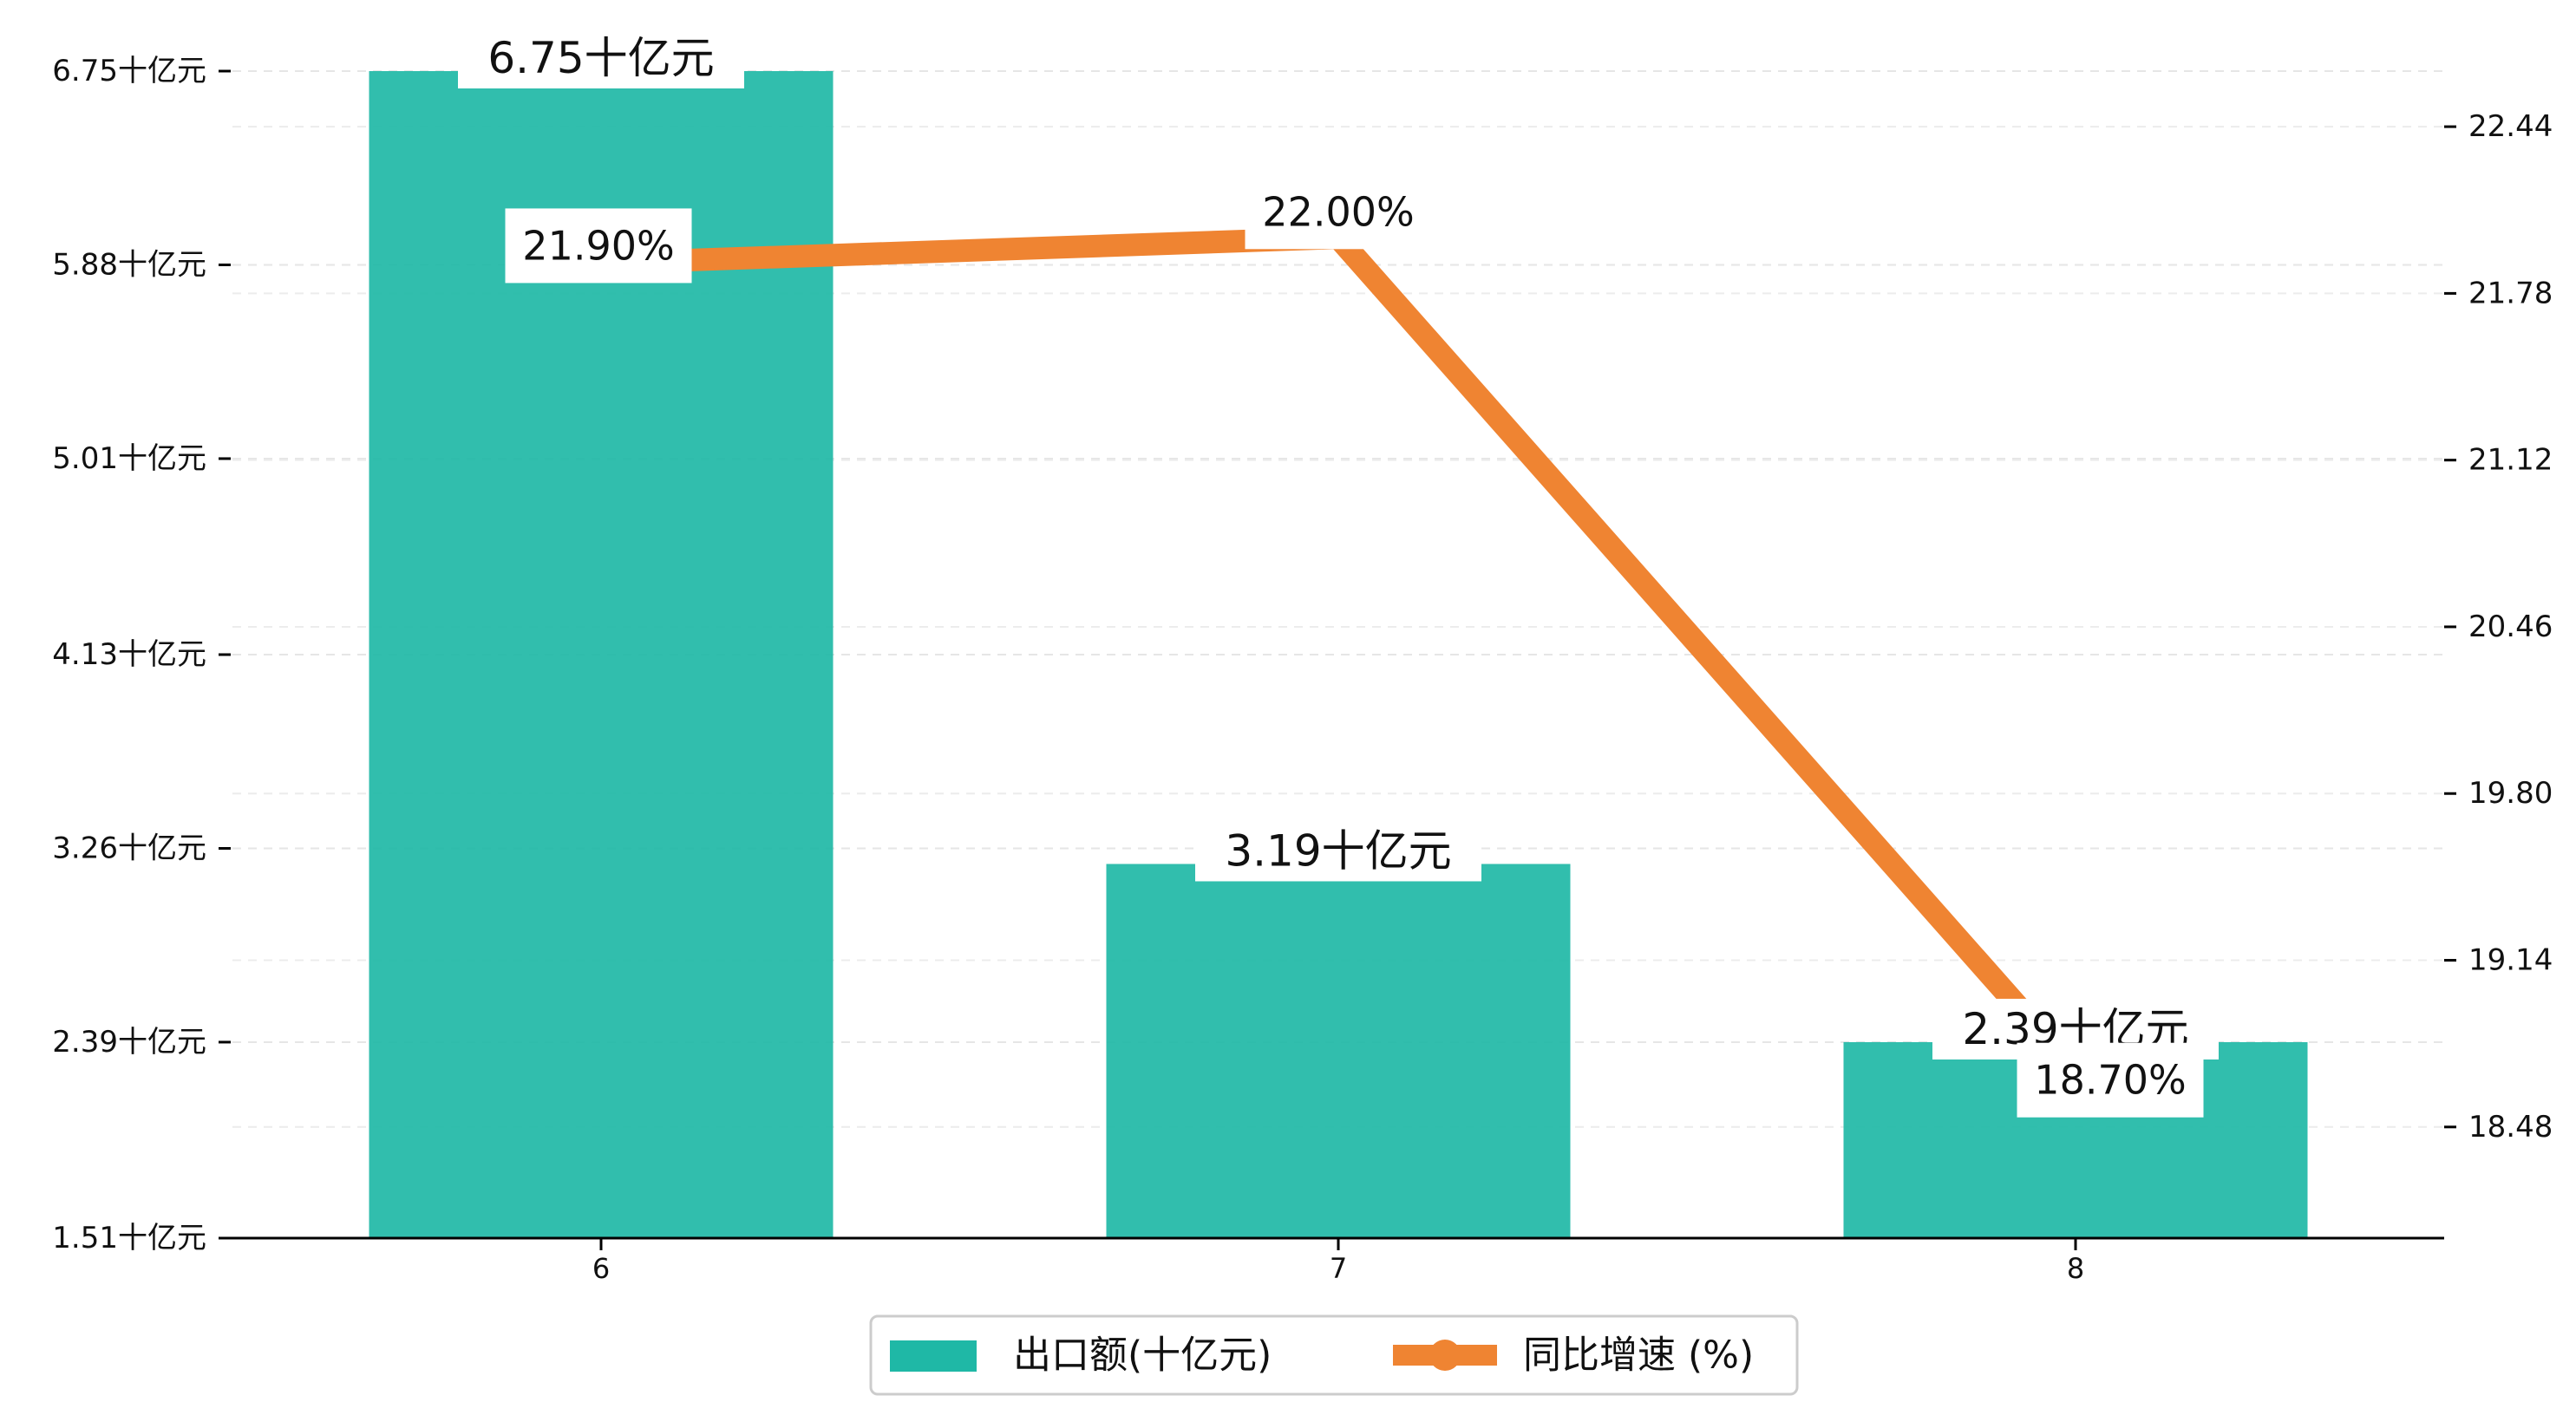 Image resolution: width=2576 pixels, height=1415 pixels. I want to click on y-left-tick-label: 1.51十亿元, so click(129, 1238).